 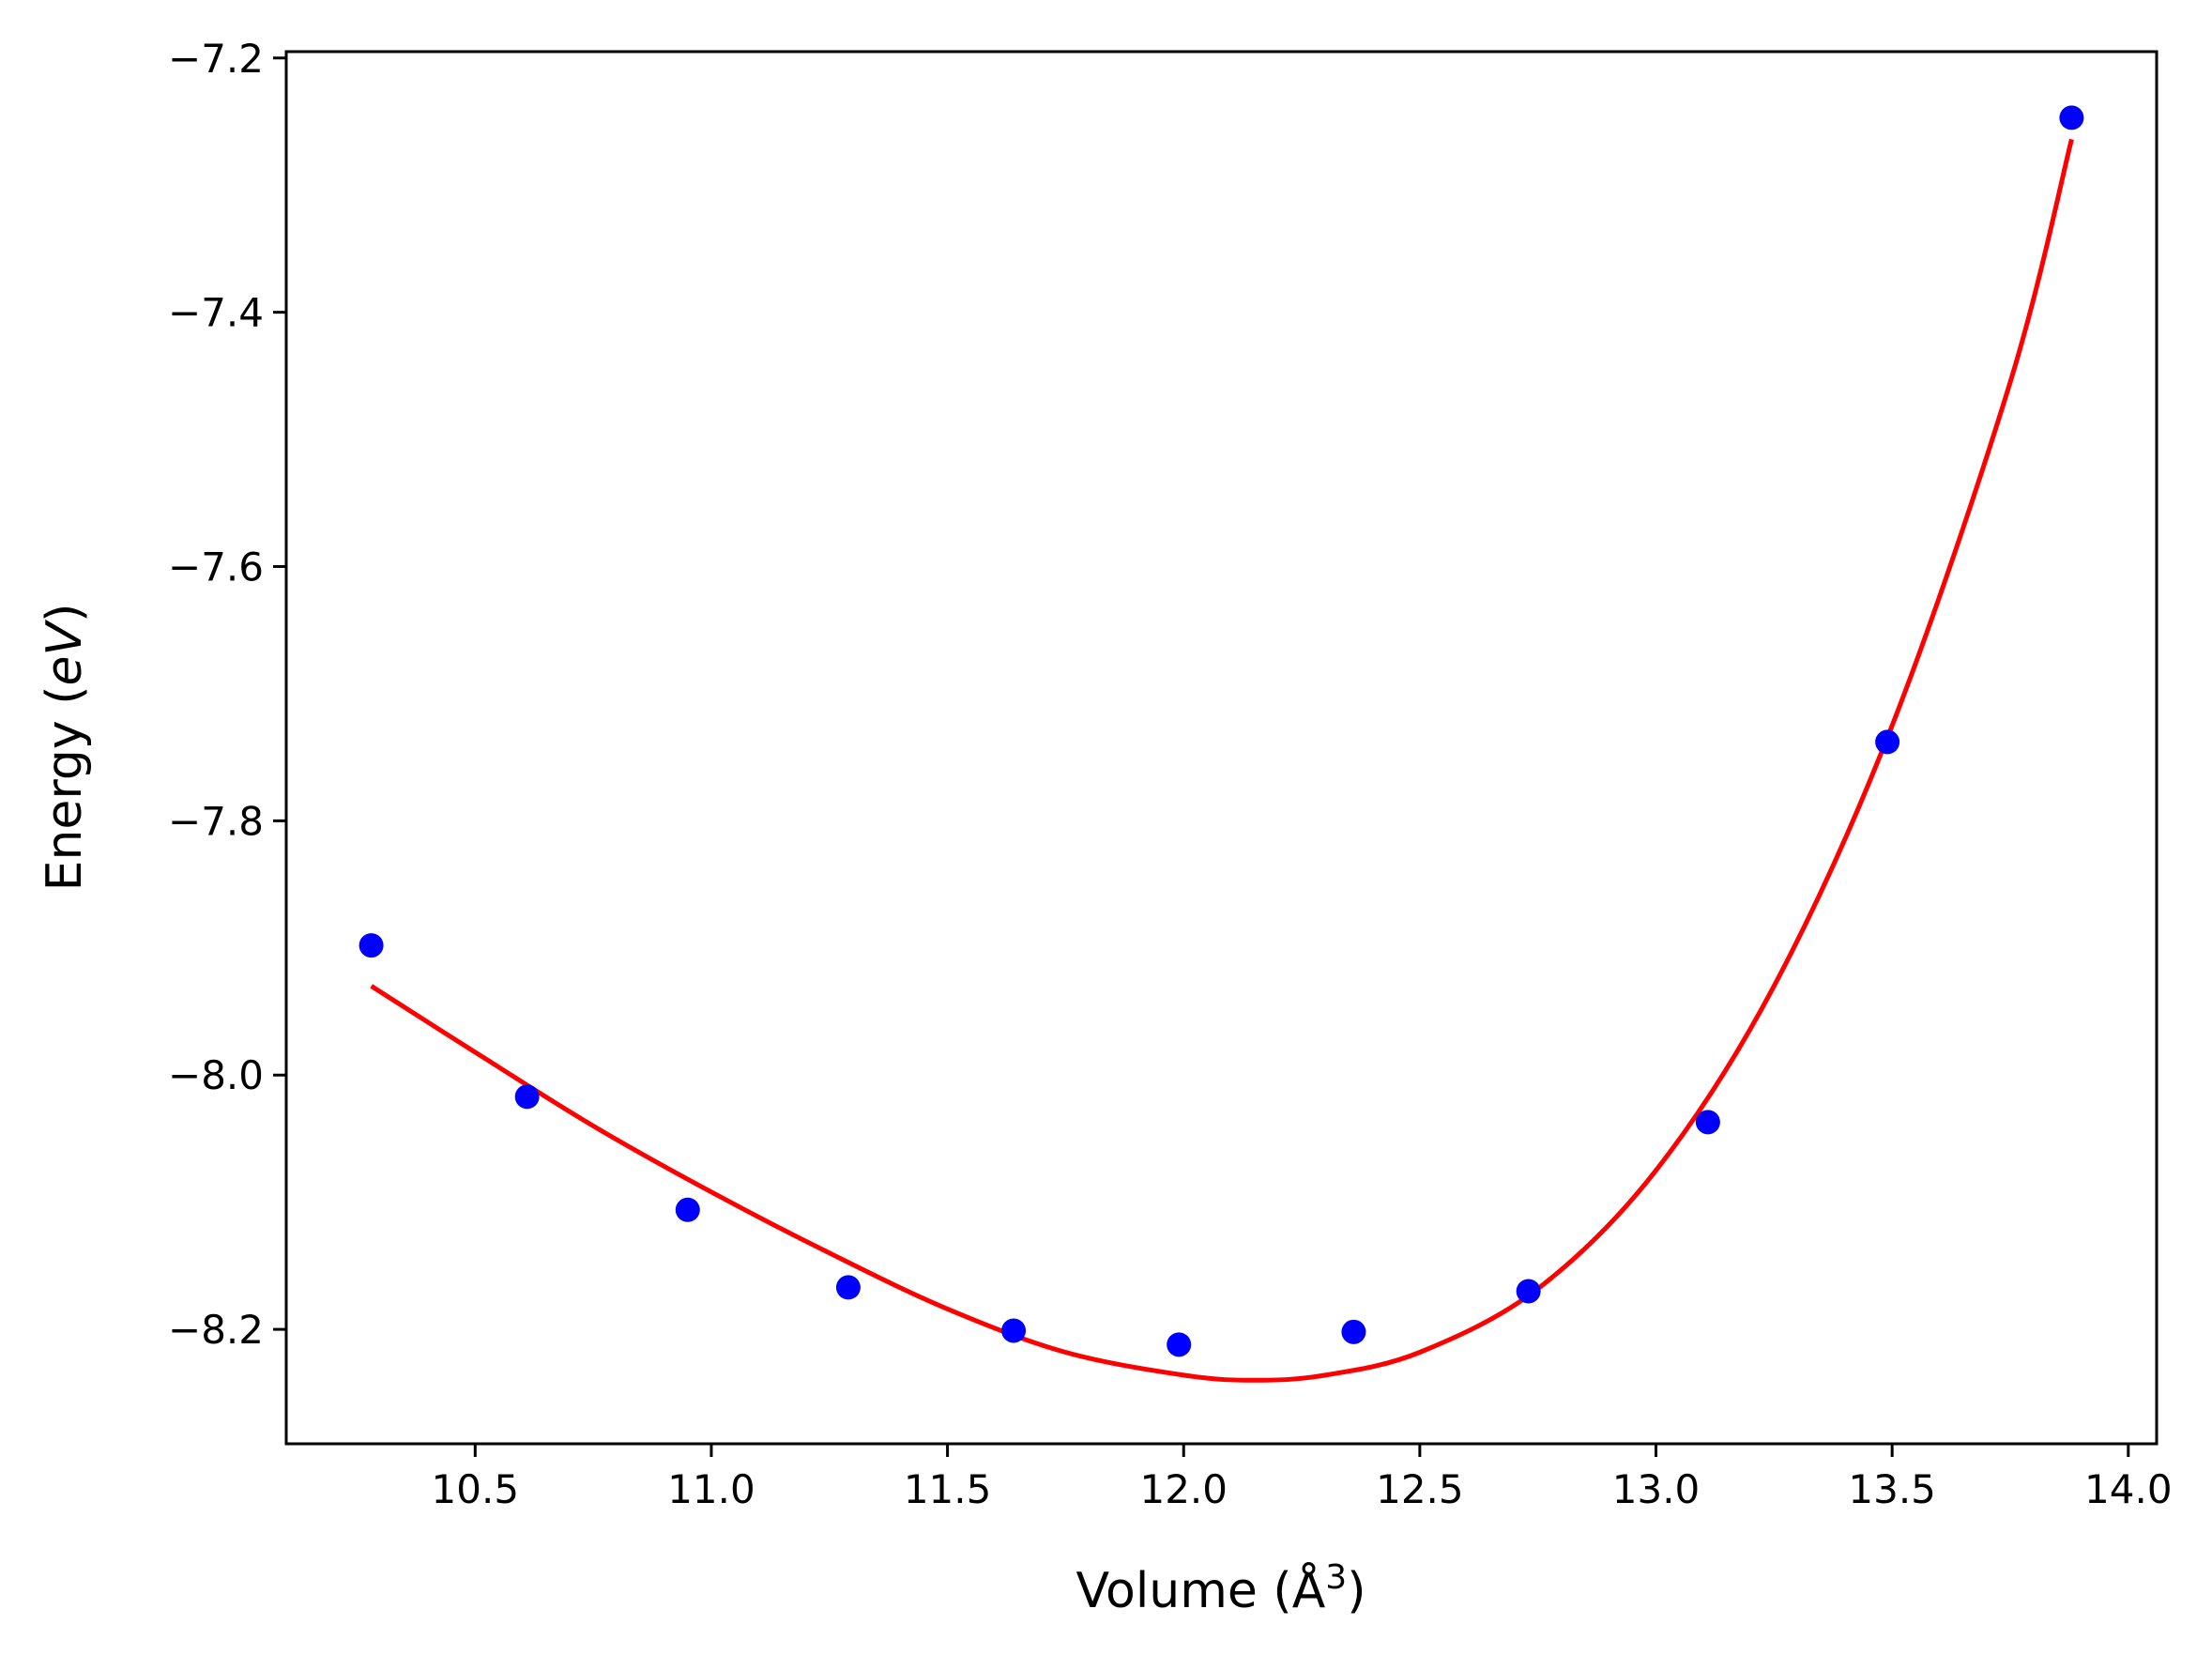 I want to click on x-tick-label: 12.5, so click(x=1420, y=1489).